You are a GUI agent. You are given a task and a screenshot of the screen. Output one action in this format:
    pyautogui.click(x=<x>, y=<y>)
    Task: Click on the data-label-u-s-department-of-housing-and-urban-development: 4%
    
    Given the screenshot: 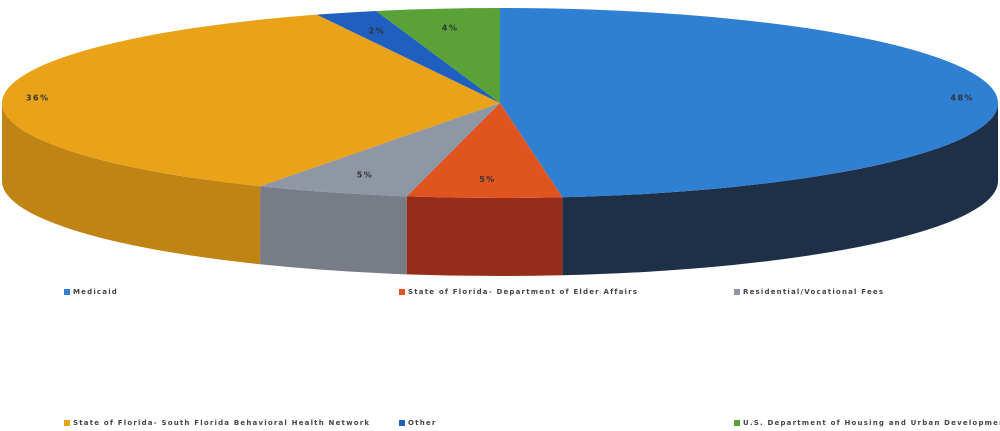 What is the action you would take?
    pyautogui.click(x=450, y=28)
    